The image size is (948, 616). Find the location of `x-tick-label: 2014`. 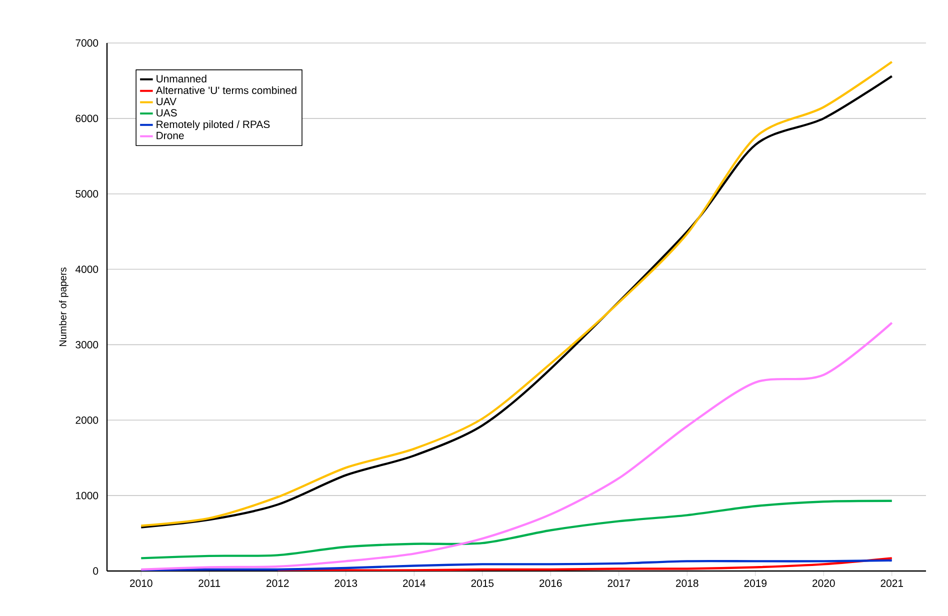

x-tick-label: 2014 is located at coordinates (414, 583).